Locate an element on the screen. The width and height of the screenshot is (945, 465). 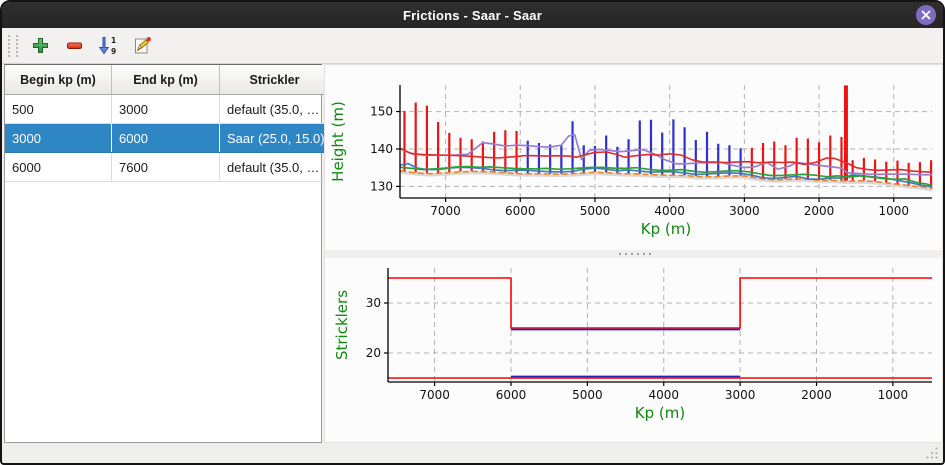
table-header-row: Begin kp (m) End kp (m) Strickler is located at coordinates (167, 80).